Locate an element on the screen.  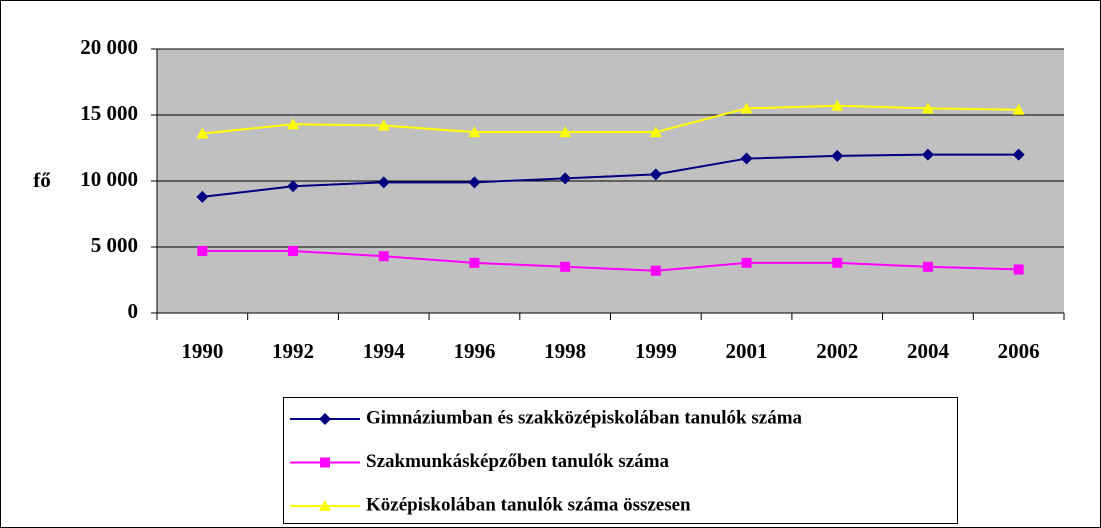
x-tick-label: 1999 is located at coordinates (656, 351).